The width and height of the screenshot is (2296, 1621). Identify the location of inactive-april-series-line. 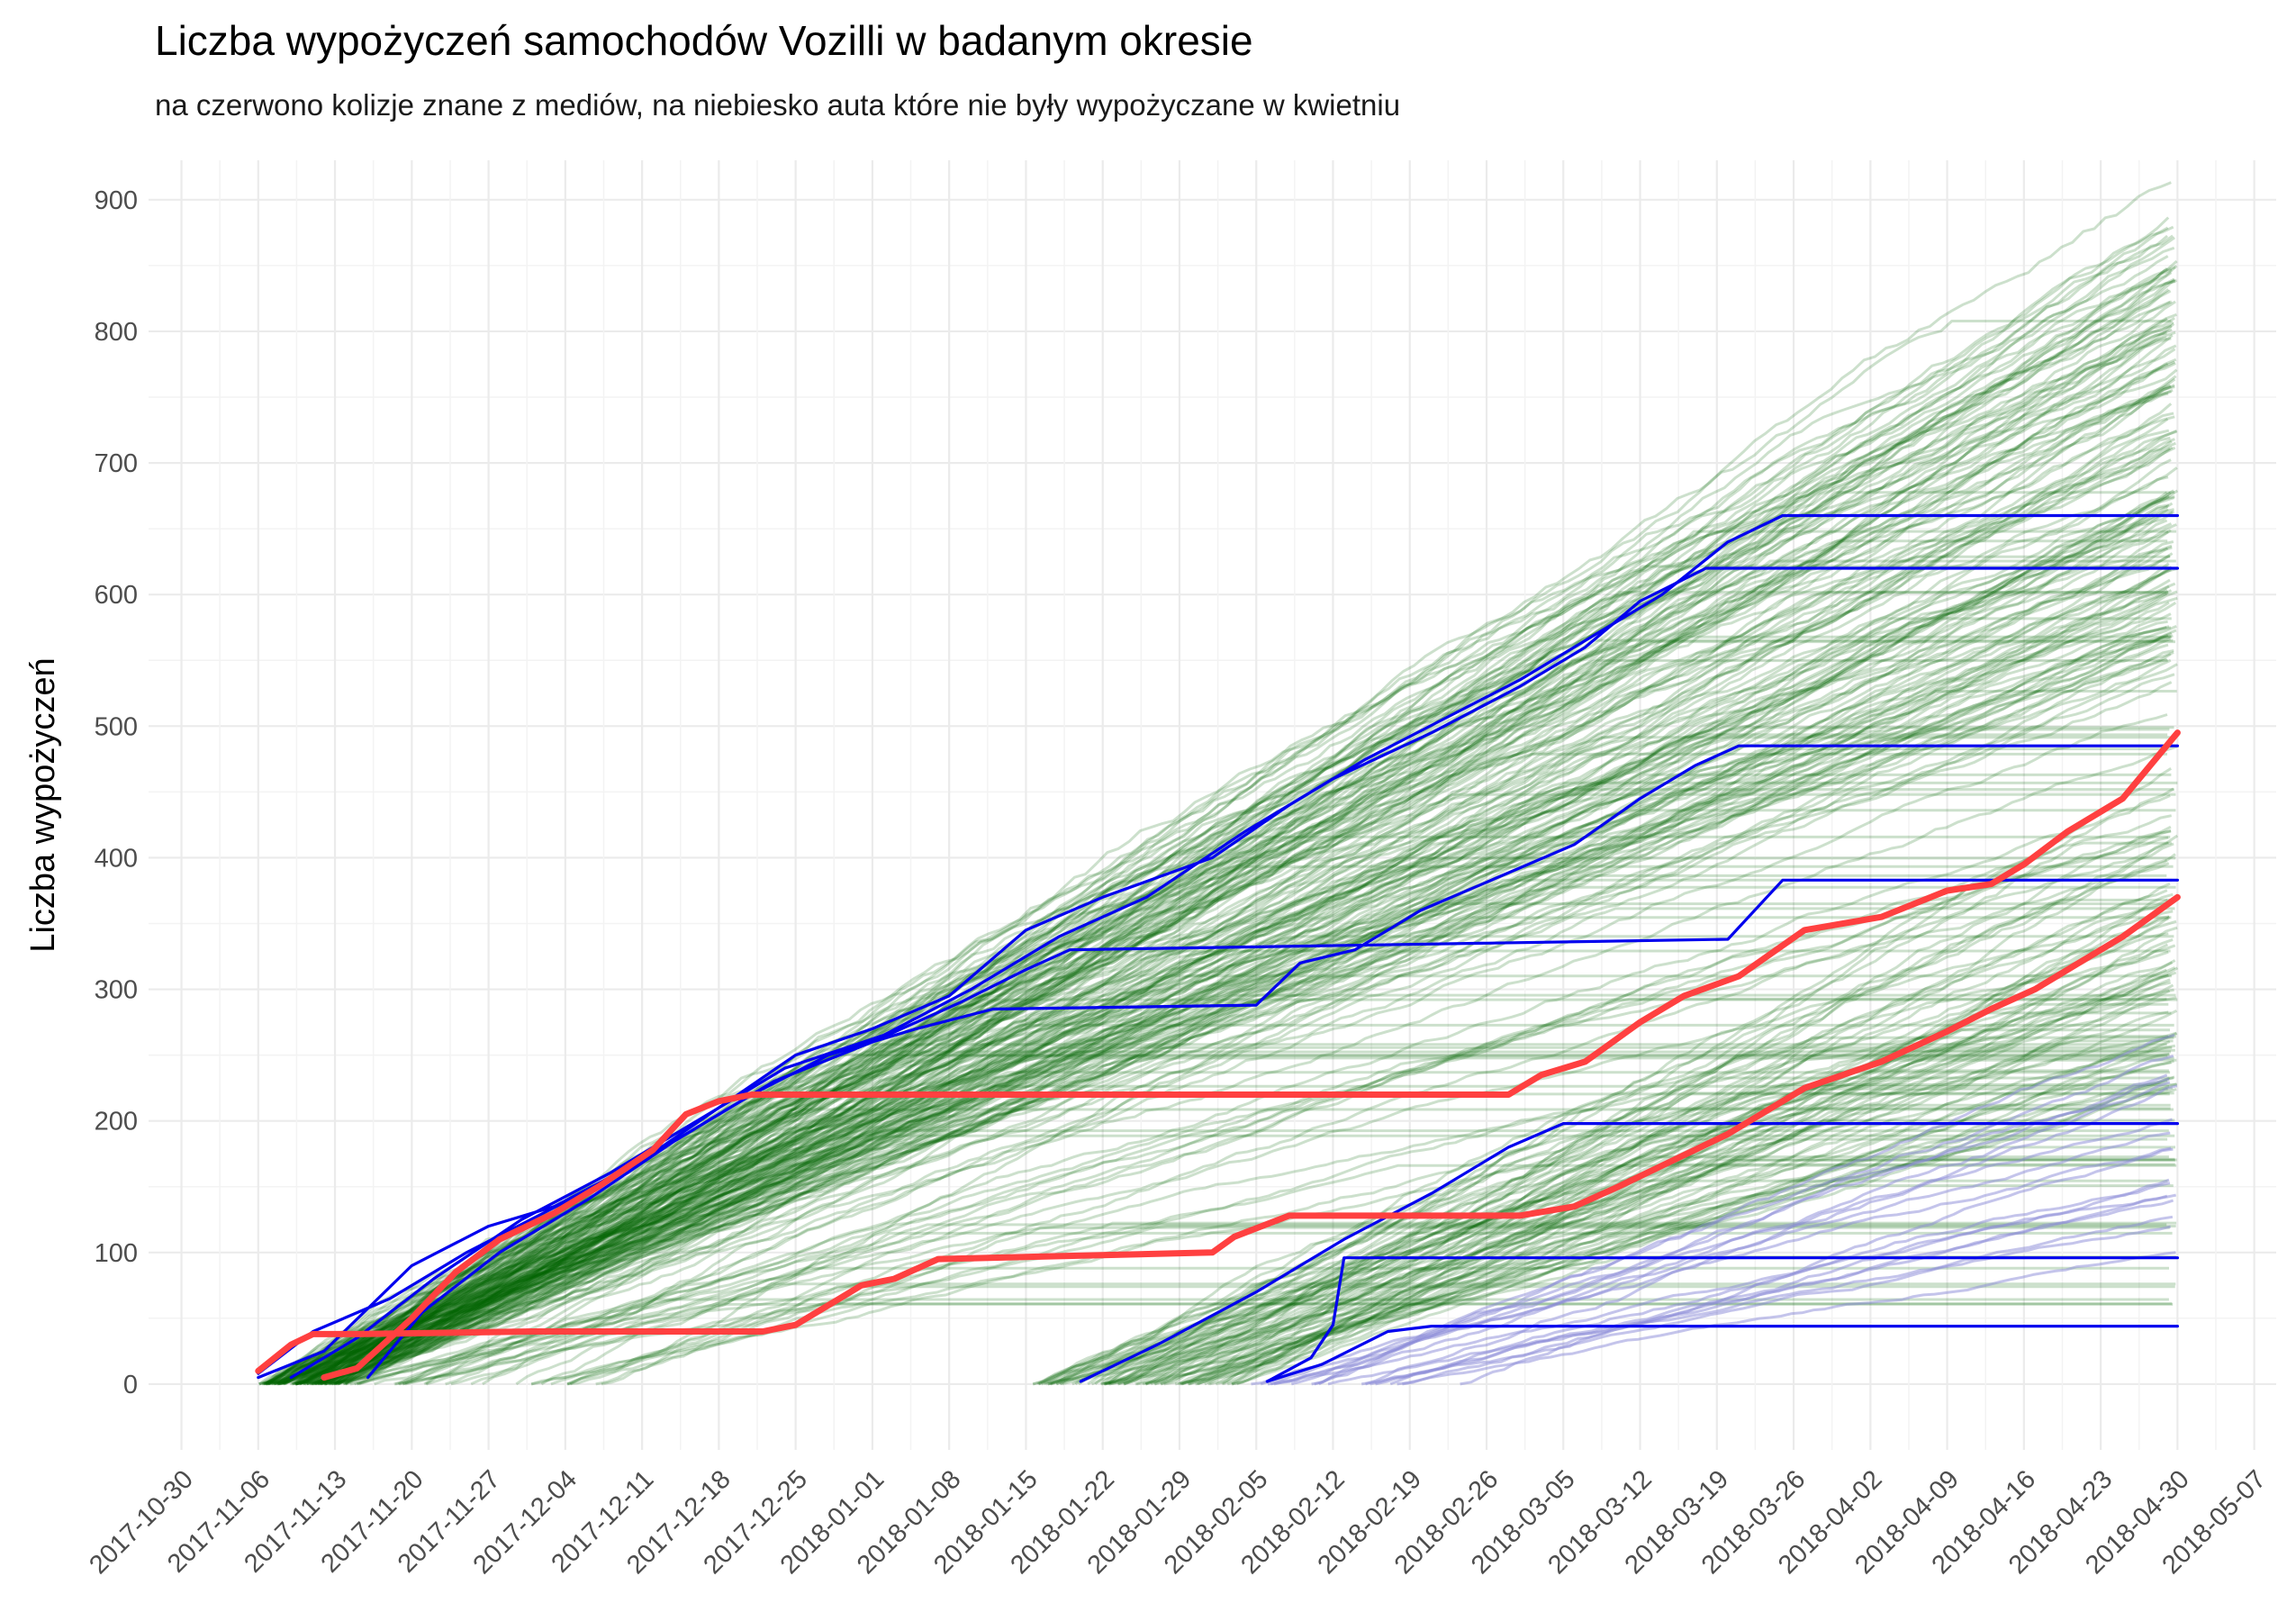
(1722, 1319).